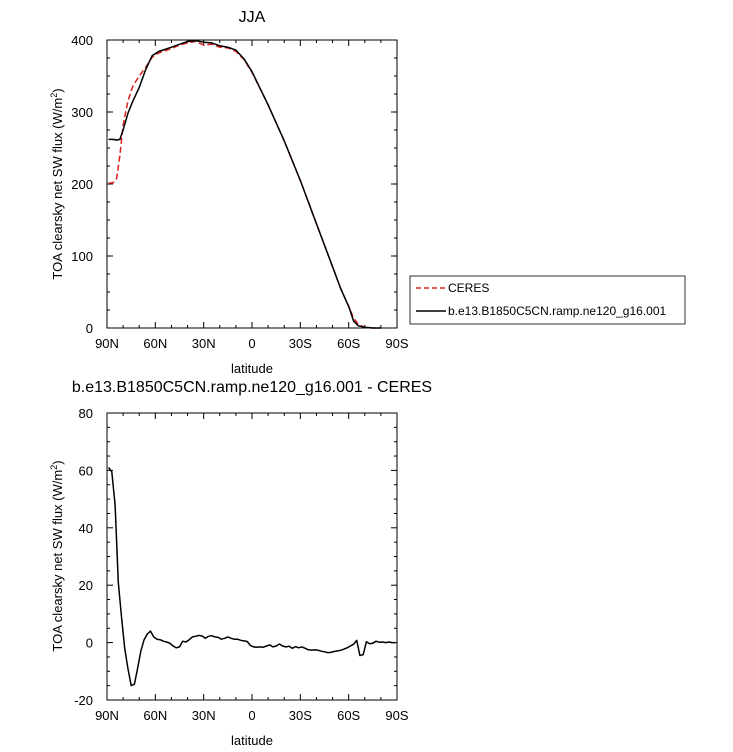 The height and width of the screenshot is (752, 733). I want to click on legend-box, so click(547, 300).